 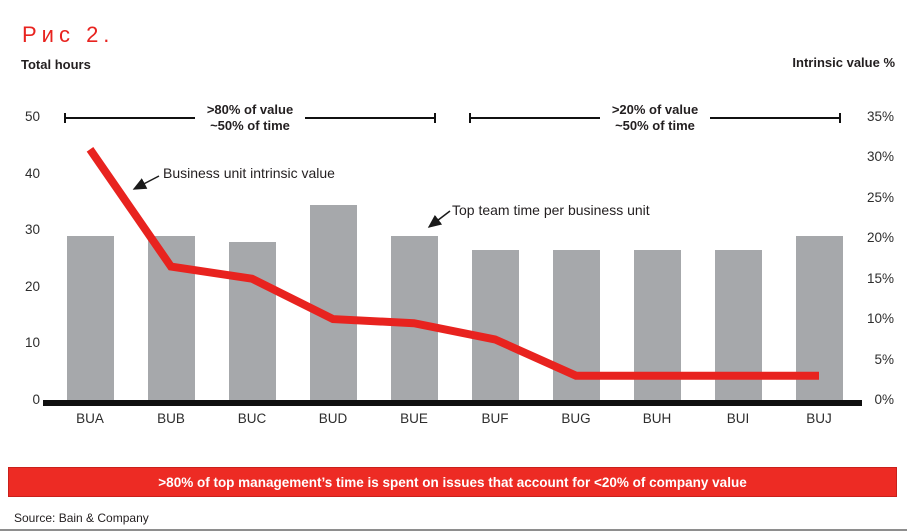 What do you see at coordinates (655, 109) in the screenshot?
I see `bracket-label-line1: >20% of value` at bounding box center [655, 109].